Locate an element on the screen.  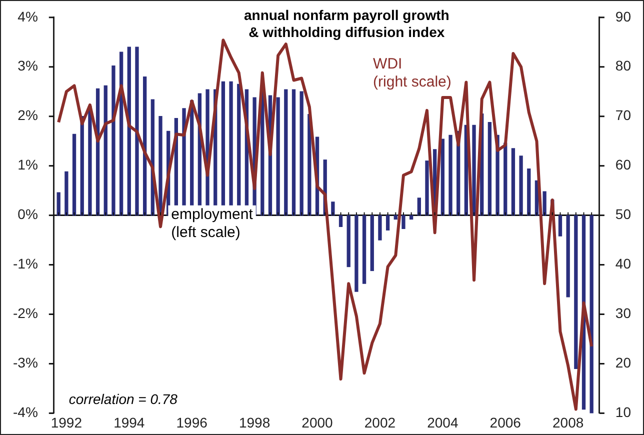
y-tick-label: -4% is located at coordinates (25, 412).